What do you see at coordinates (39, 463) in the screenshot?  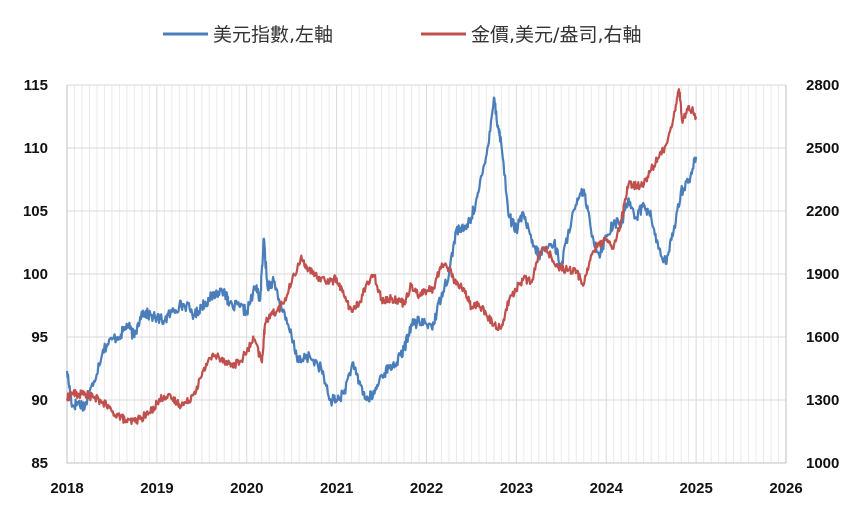 I see `left-y-tick-label: 85` at bounding box center [39, 463].